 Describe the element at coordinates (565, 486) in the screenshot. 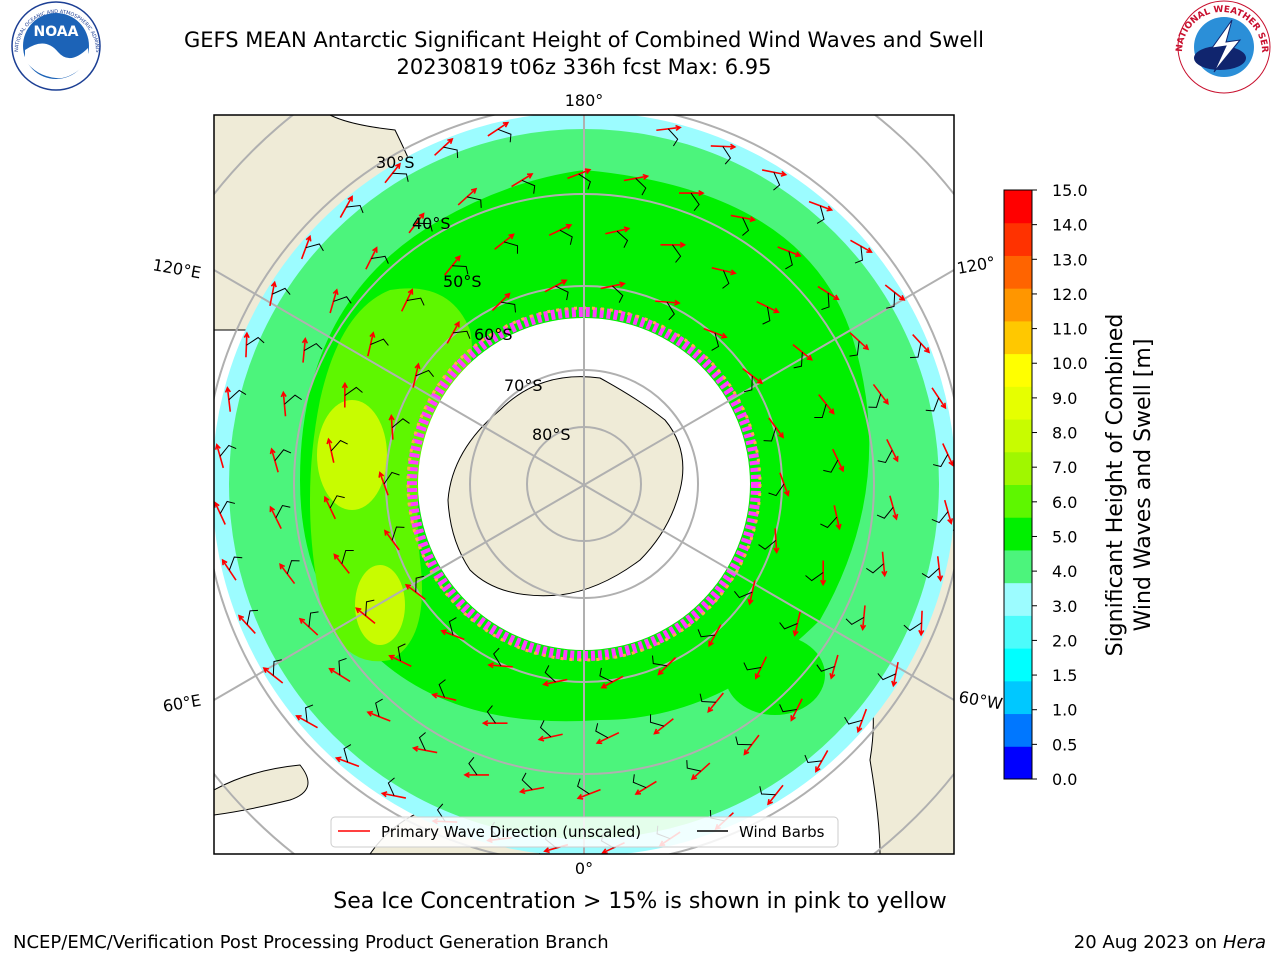

I see `antarctica-land` at that location.